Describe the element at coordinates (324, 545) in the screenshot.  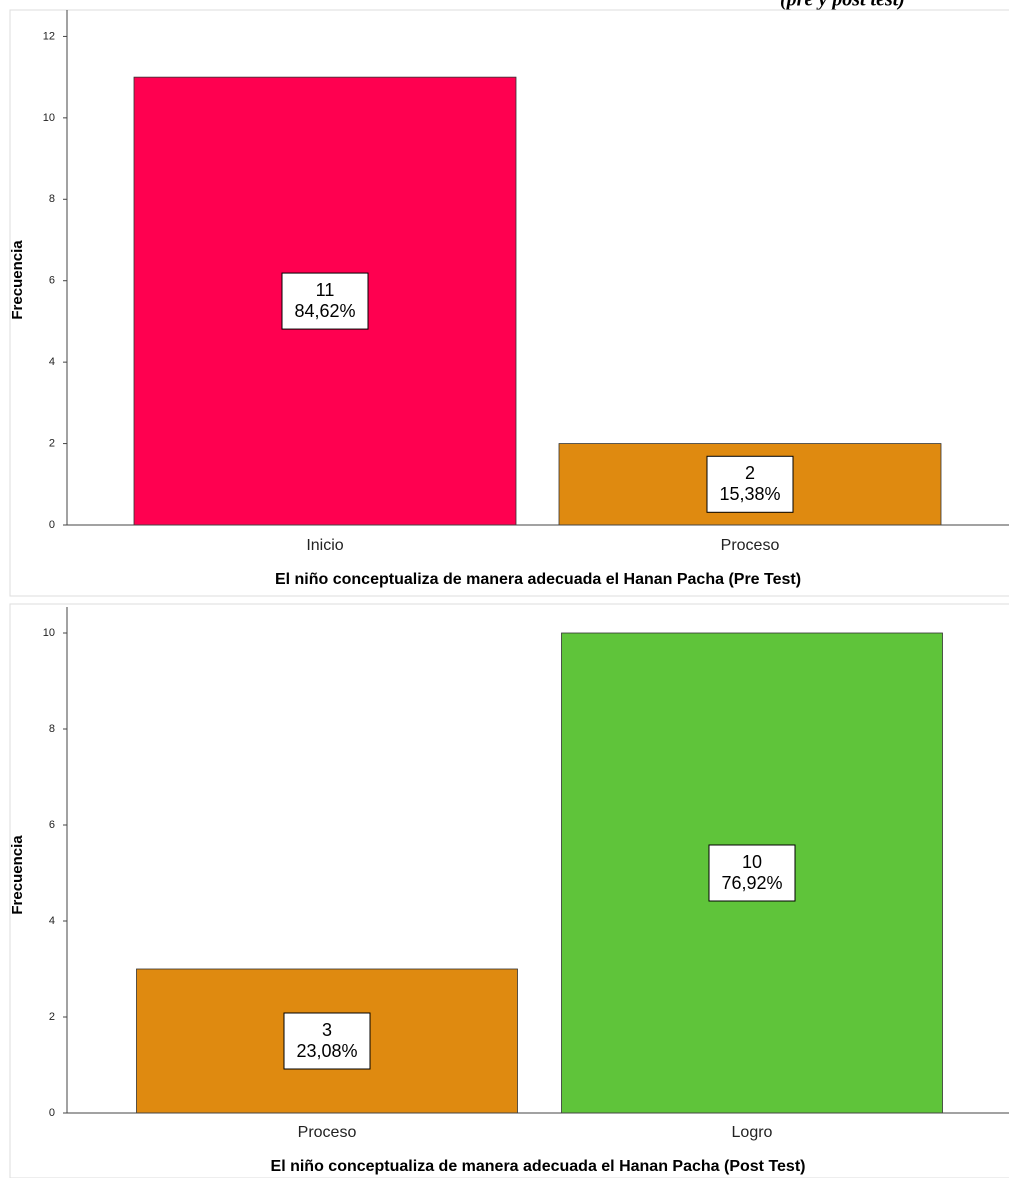
I see `x-tick-label: Inicio` at that location.